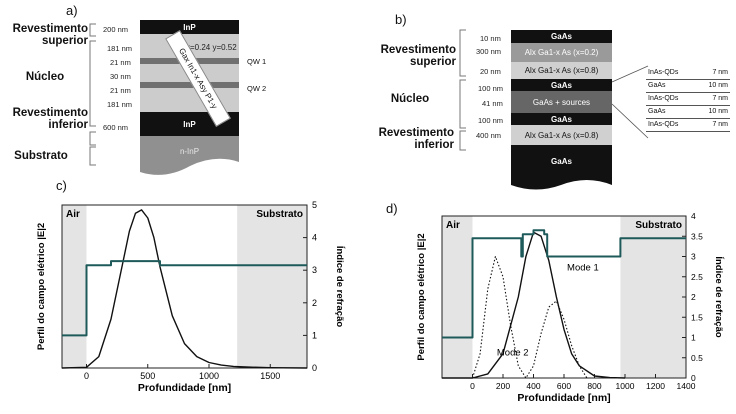  What do you see at coordinates (401, 19) in the screenshot?
I see `panel-b-letter: b)` at bounding box center [401, 19].